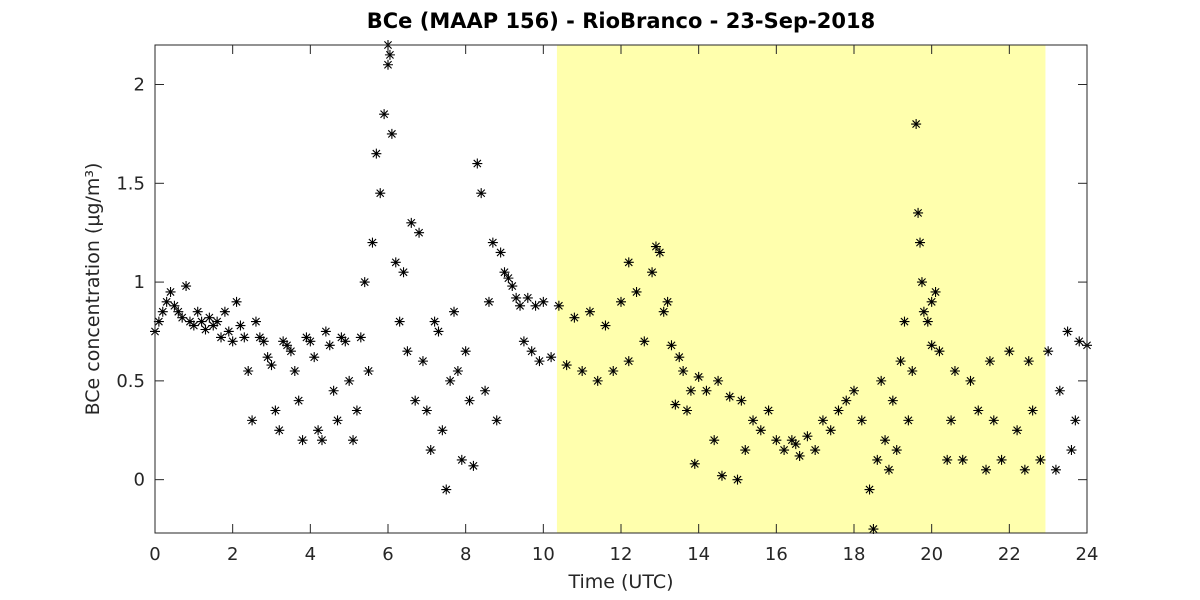 The height and width of the screenshot is (600, 1200). I want to click on chart-title: BCe (MAAP 156) - RioBranco - 23-Sep-2018, so click(621, 21).